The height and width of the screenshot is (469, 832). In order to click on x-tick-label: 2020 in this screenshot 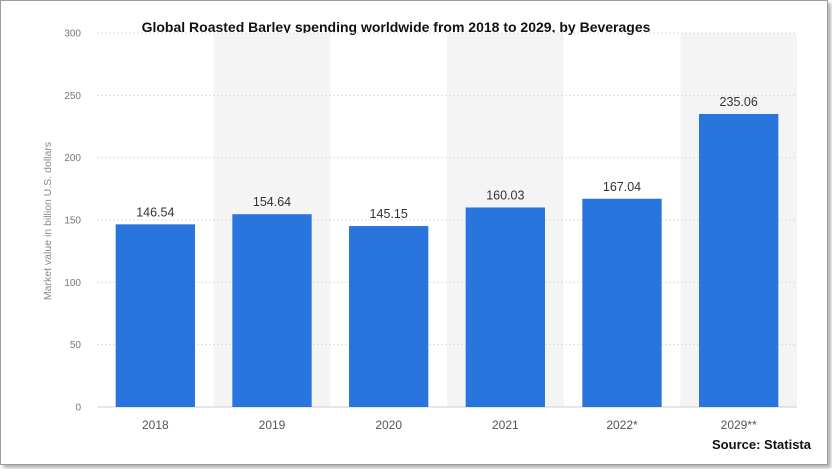, I will do `click(388, 425)`.